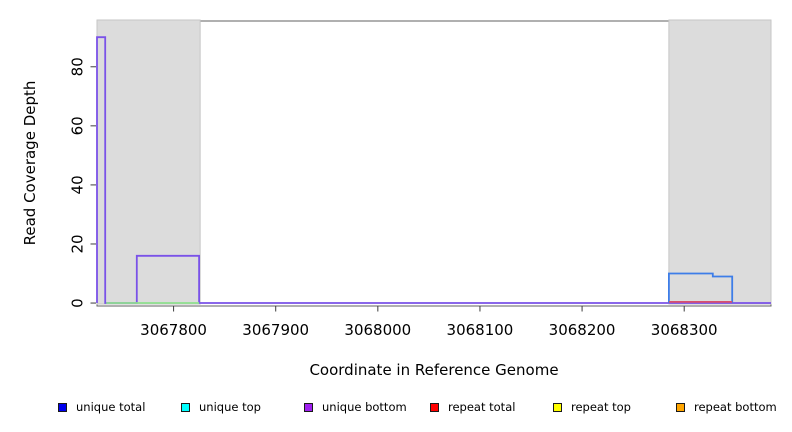 This screenshot has height=432, width=792. Describe the element at coordinates (230, 407) in the screenshot. I see `legend-label: unique top` at that location.